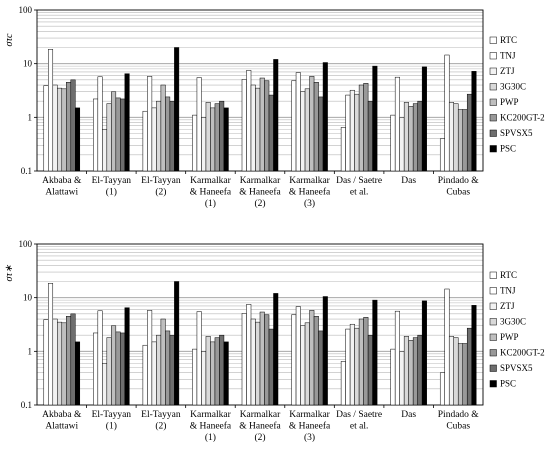  What do you see at coordinates (28, 298) in the screenshot?
I see `y-tick-label: 10` at bounding box center [28, 298].